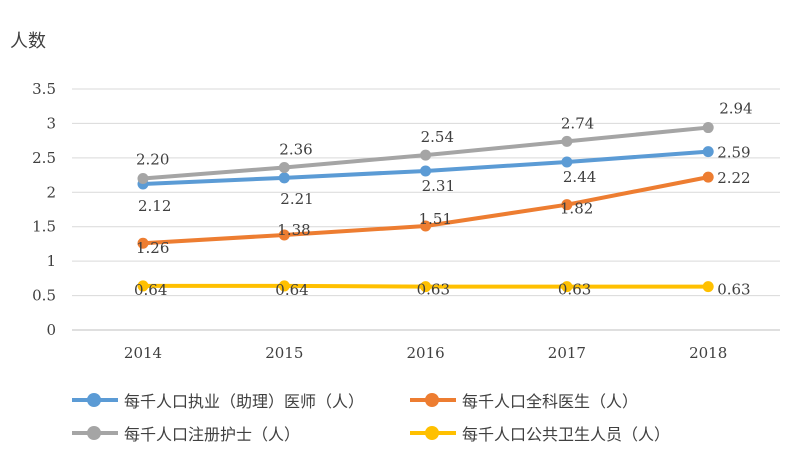 The height and width of the screenshot is (463, 797). What do you see at coordinates (733, 178) in the screenshot?
I see `data-label: 2.22` at bounding box center [733, 178].